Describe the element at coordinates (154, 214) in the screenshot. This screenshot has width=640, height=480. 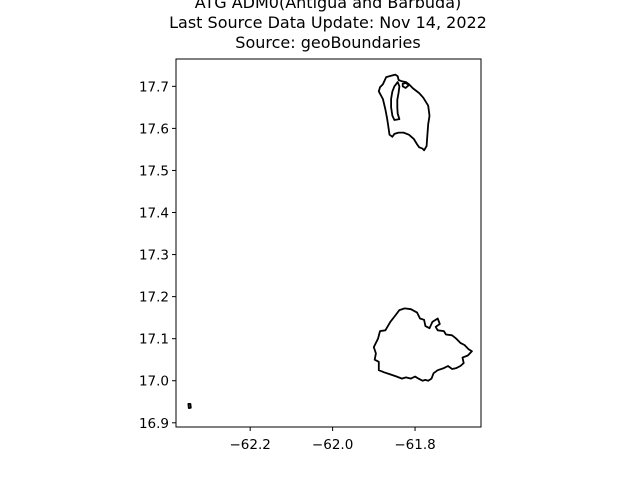
I see `y-tick-label: 17.4` at that location.